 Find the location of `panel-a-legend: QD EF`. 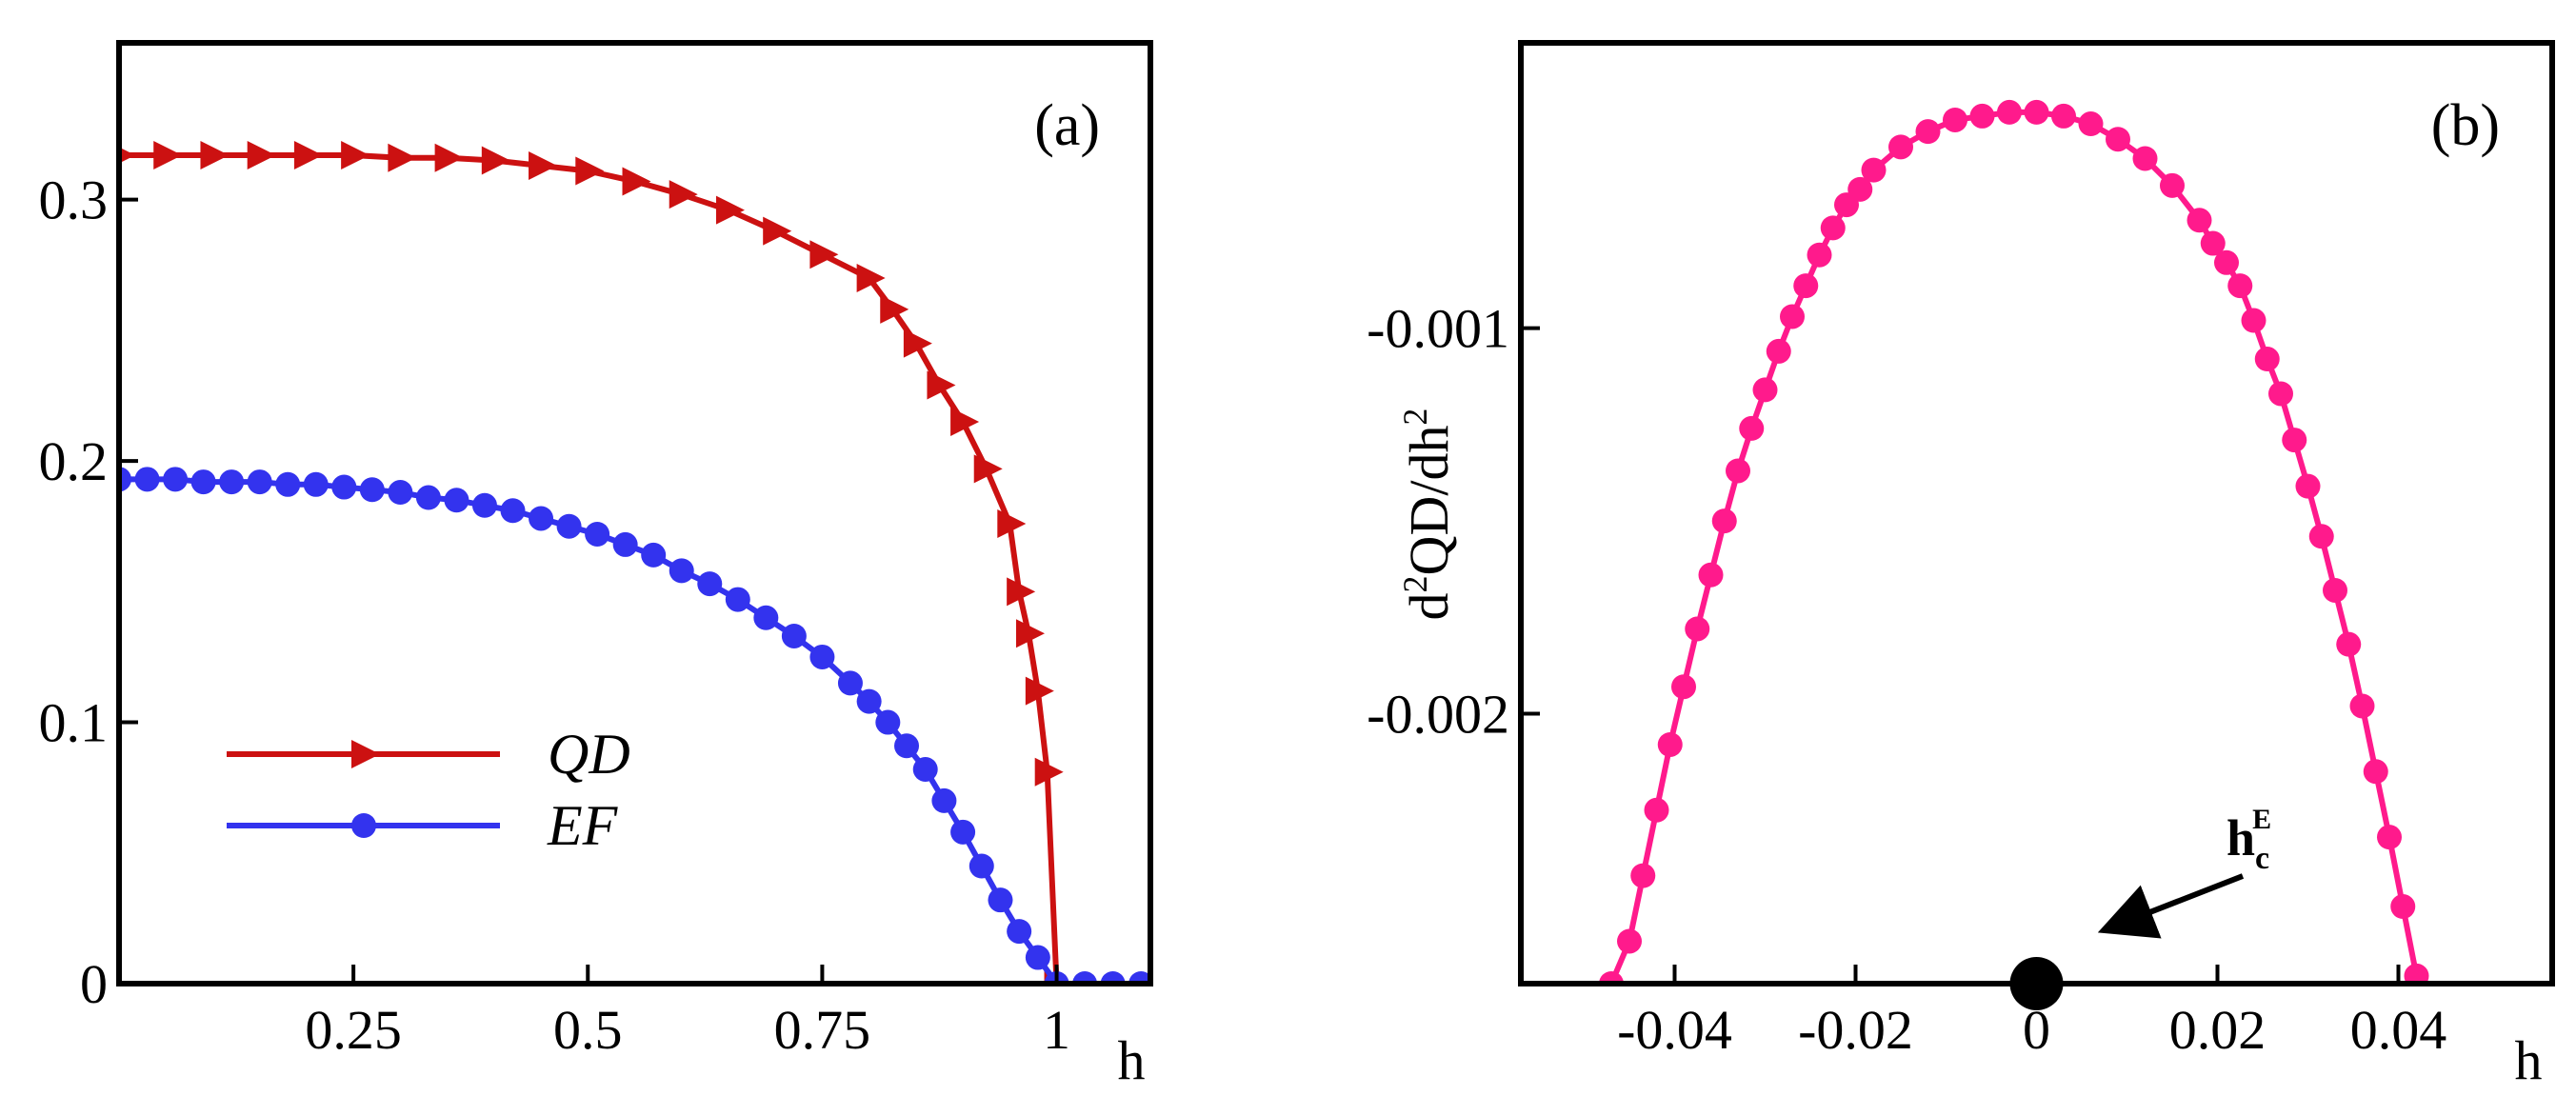

panel-a-legend: QD EF is located at coordinates (428, 790).